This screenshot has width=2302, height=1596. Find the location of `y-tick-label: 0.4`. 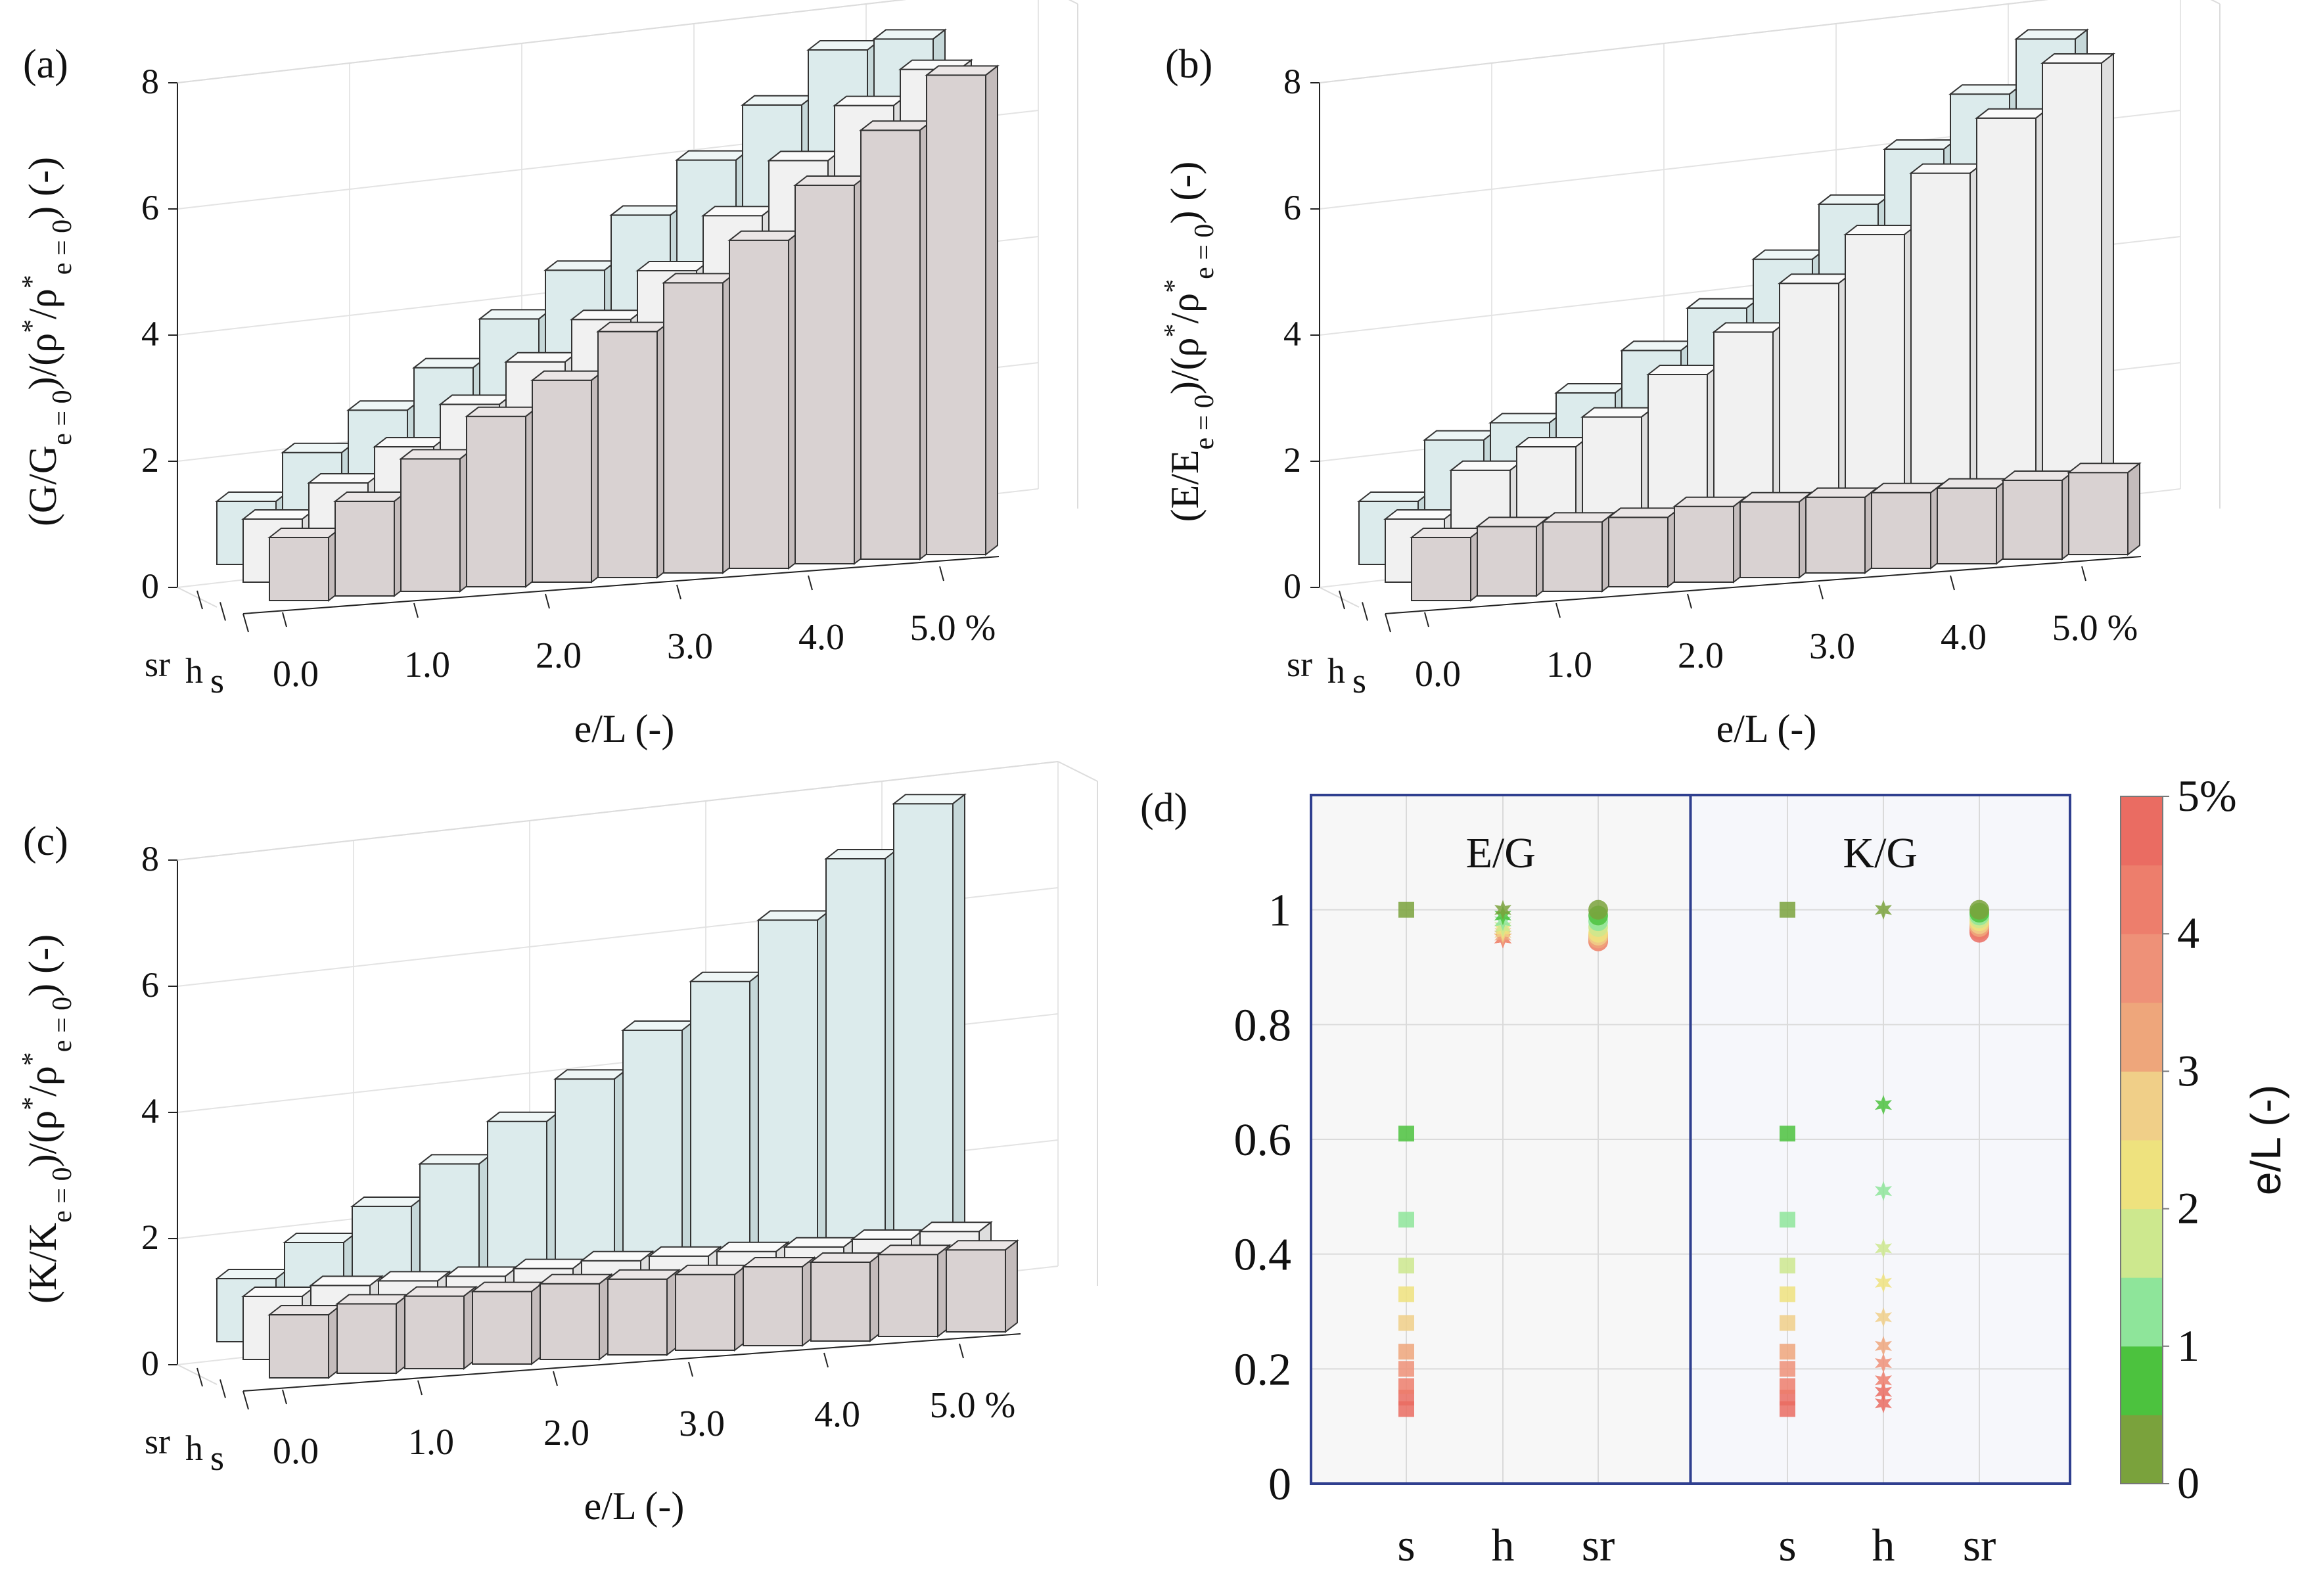

y-tick-label: 0.4 is located at coordinates (1263, 1255).